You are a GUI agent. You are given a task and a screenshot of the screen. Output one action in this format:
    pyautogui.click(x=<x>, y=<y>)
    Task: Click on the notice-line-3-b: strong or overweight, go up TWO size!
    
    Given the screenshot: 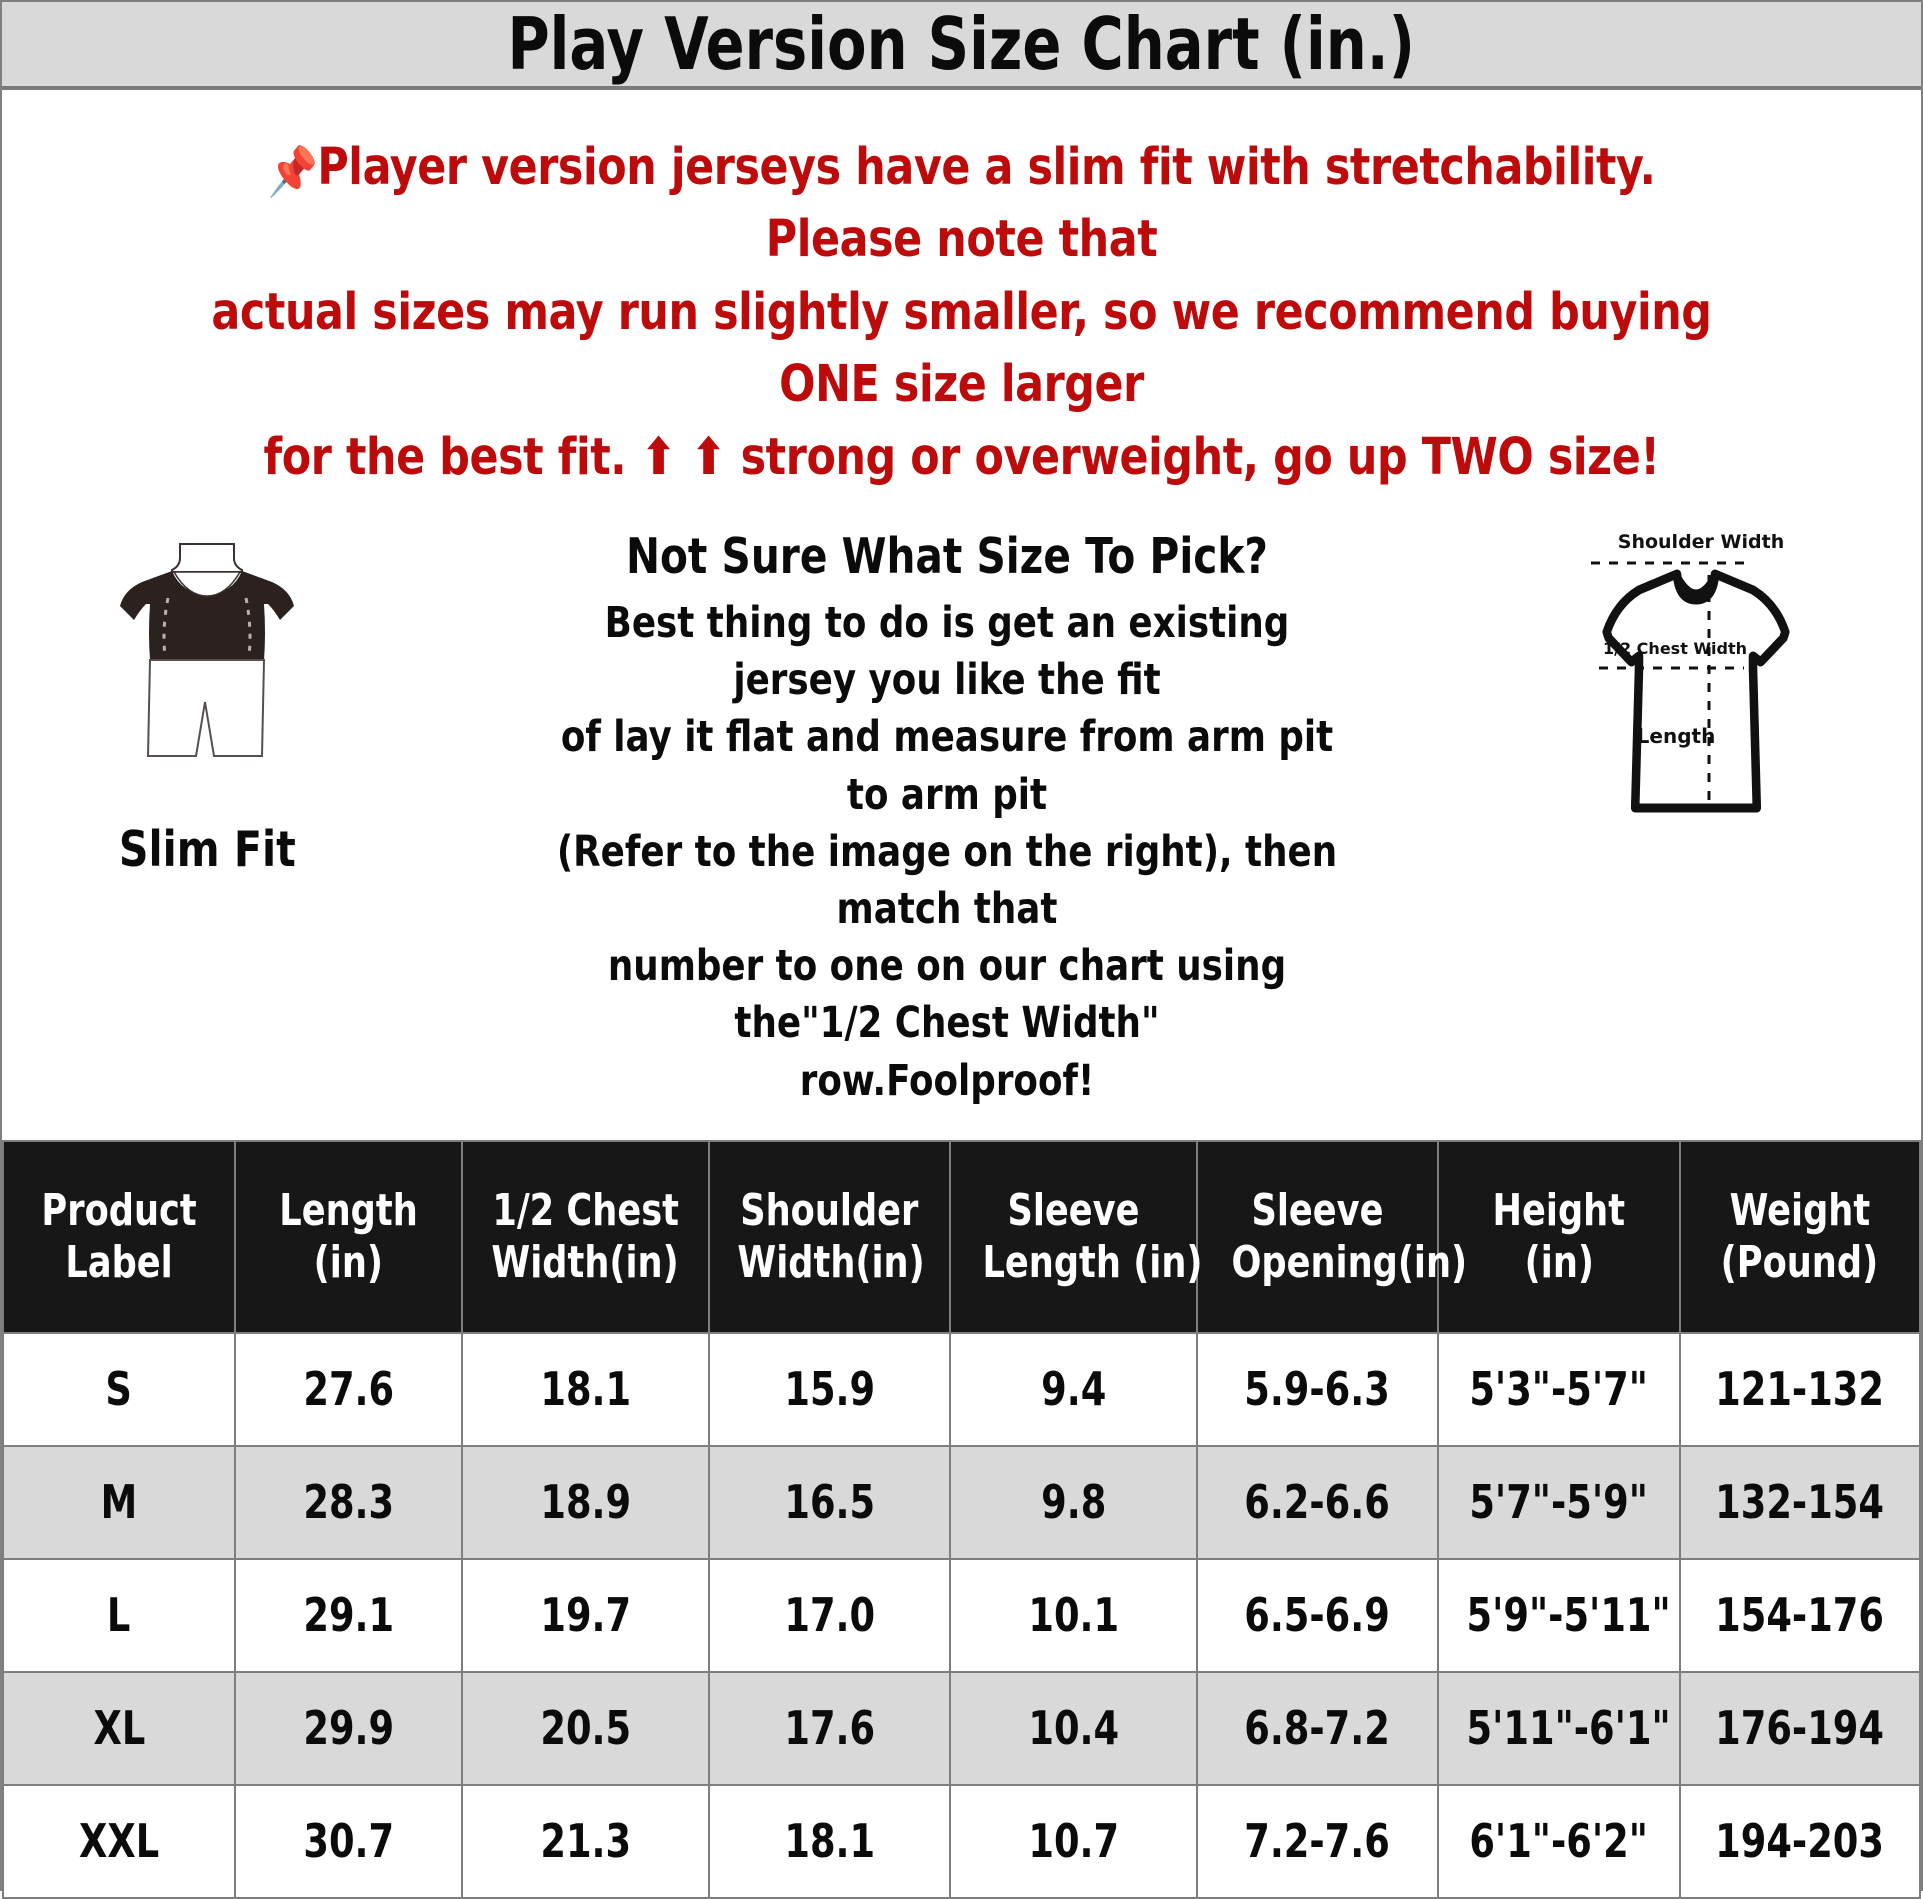 What is the action you would take?
    pyautogui.click(x=1200, y=457)
    